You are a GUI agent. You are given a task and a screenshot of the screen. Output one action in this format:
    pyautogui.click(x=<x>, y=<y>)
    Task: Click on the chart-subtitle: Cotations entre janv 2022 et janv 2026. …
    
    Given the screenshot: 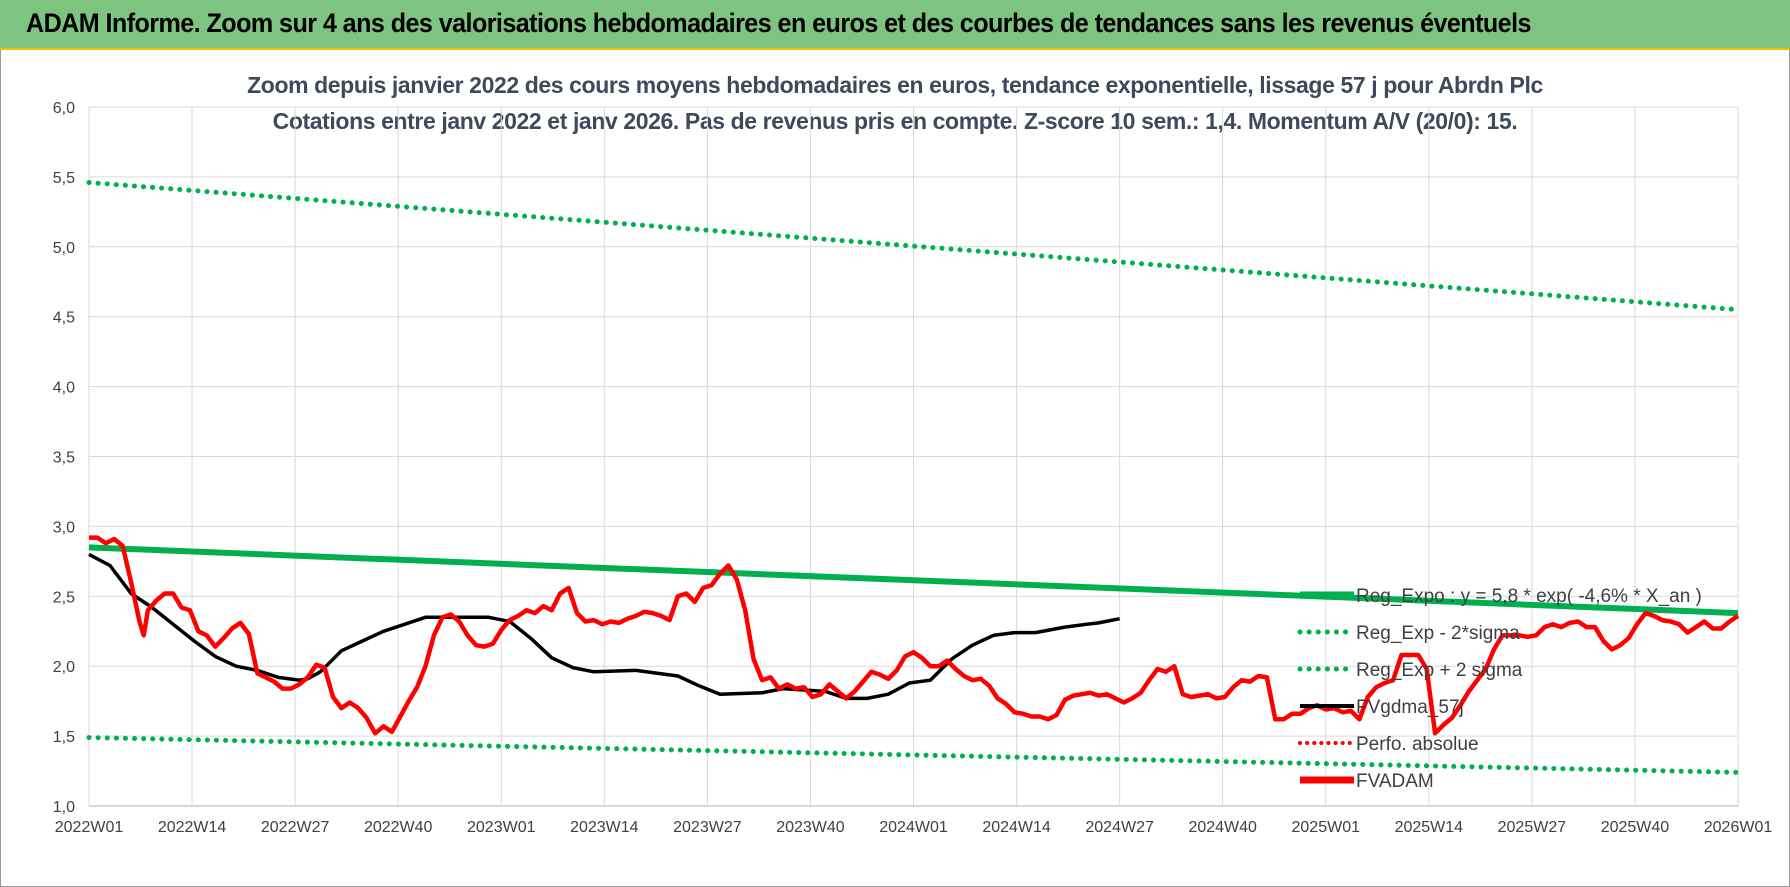 What is the action you would take?
    pyautogui.click(x=895, y=121)
    